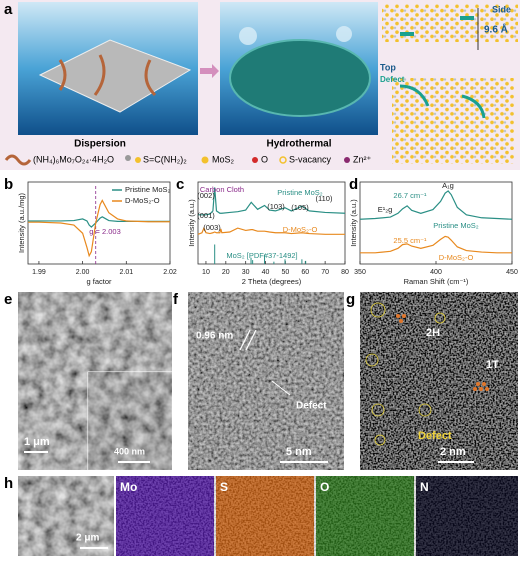 Image resolution: width=520 pixels, height=561 pixels. I want to click on sem-image, so click(66, 516).